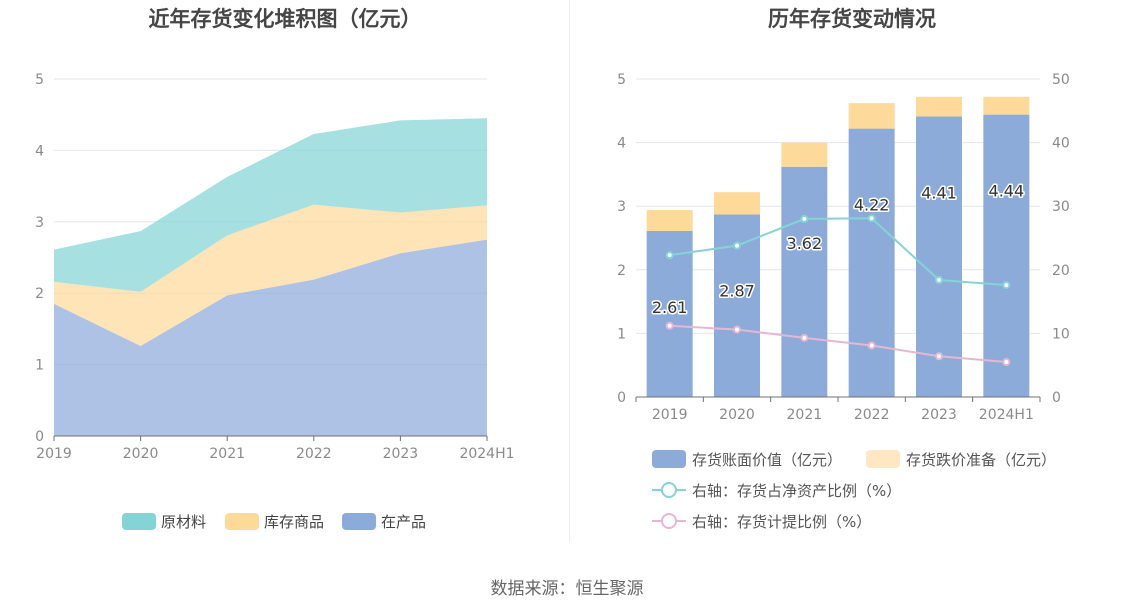  I want to click on y2-tick-label: 20, so click(1061, 271).